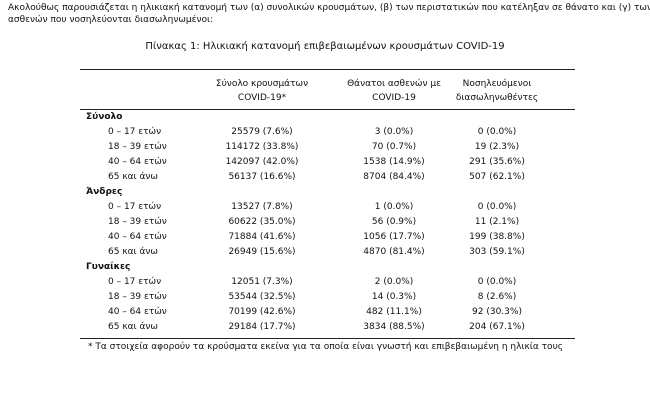 The width and height of the screenshot is (650, 406). What do you see at coordinates (394, 98) in the screenshot?
I see `column-header: COVID-19` at bounding box center [394, 98].